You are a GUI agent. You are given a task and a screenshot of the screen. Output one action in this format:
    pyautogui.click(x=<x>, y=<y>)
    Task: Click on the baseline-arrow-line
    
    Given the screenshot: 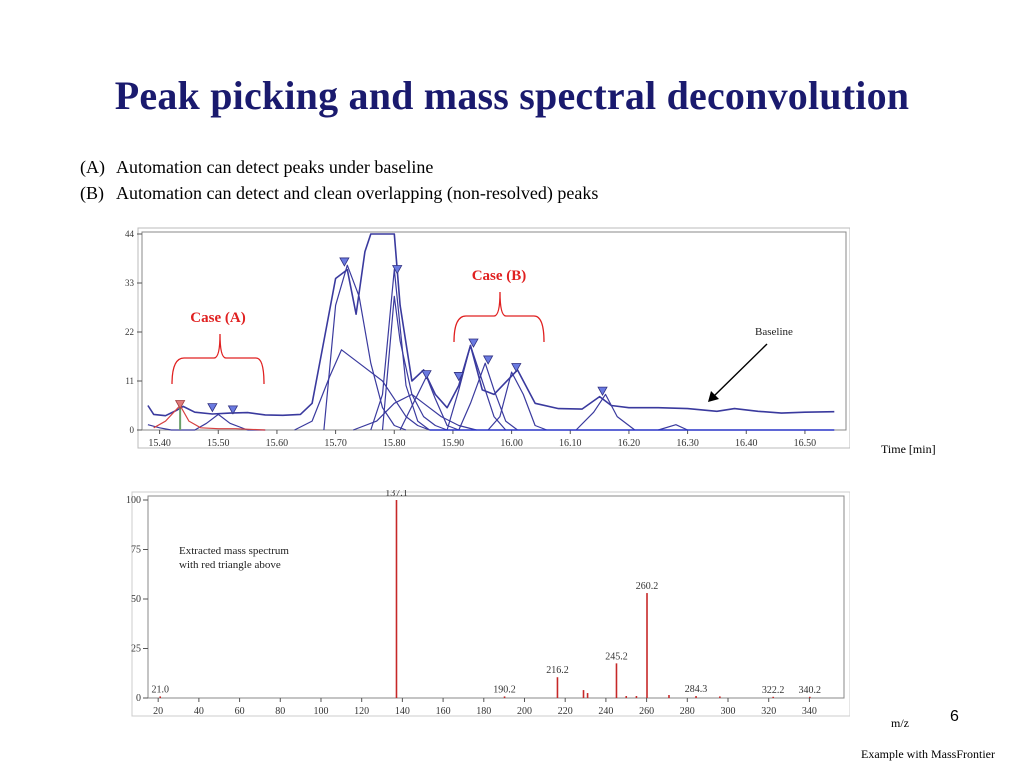 What is the action you would take?
    pyautogui.click(x=740, y=370)
    